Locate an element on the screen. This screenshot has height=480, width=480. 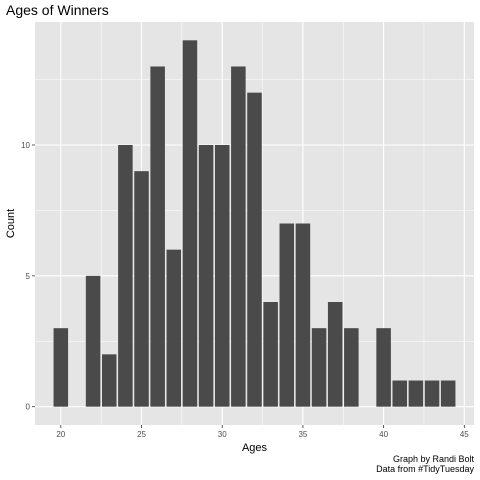
x-tick-label: 25 is located at coordinates (141, 434).